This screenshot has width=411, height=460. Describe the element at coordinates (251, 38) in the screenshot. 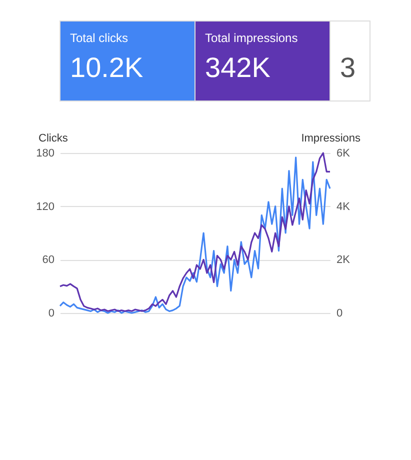

I see `text: Total impressions` at that location.